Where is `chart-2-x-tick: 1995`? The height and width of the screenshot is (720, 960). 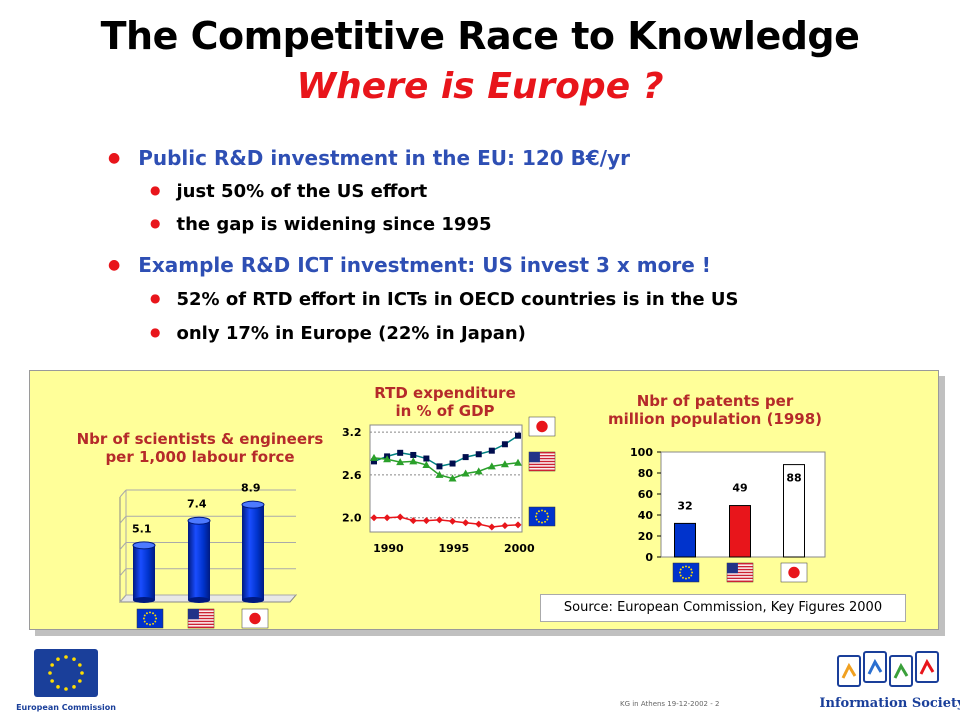 chart-2-x-tick: 1995 is located at coordinates (454, 548).